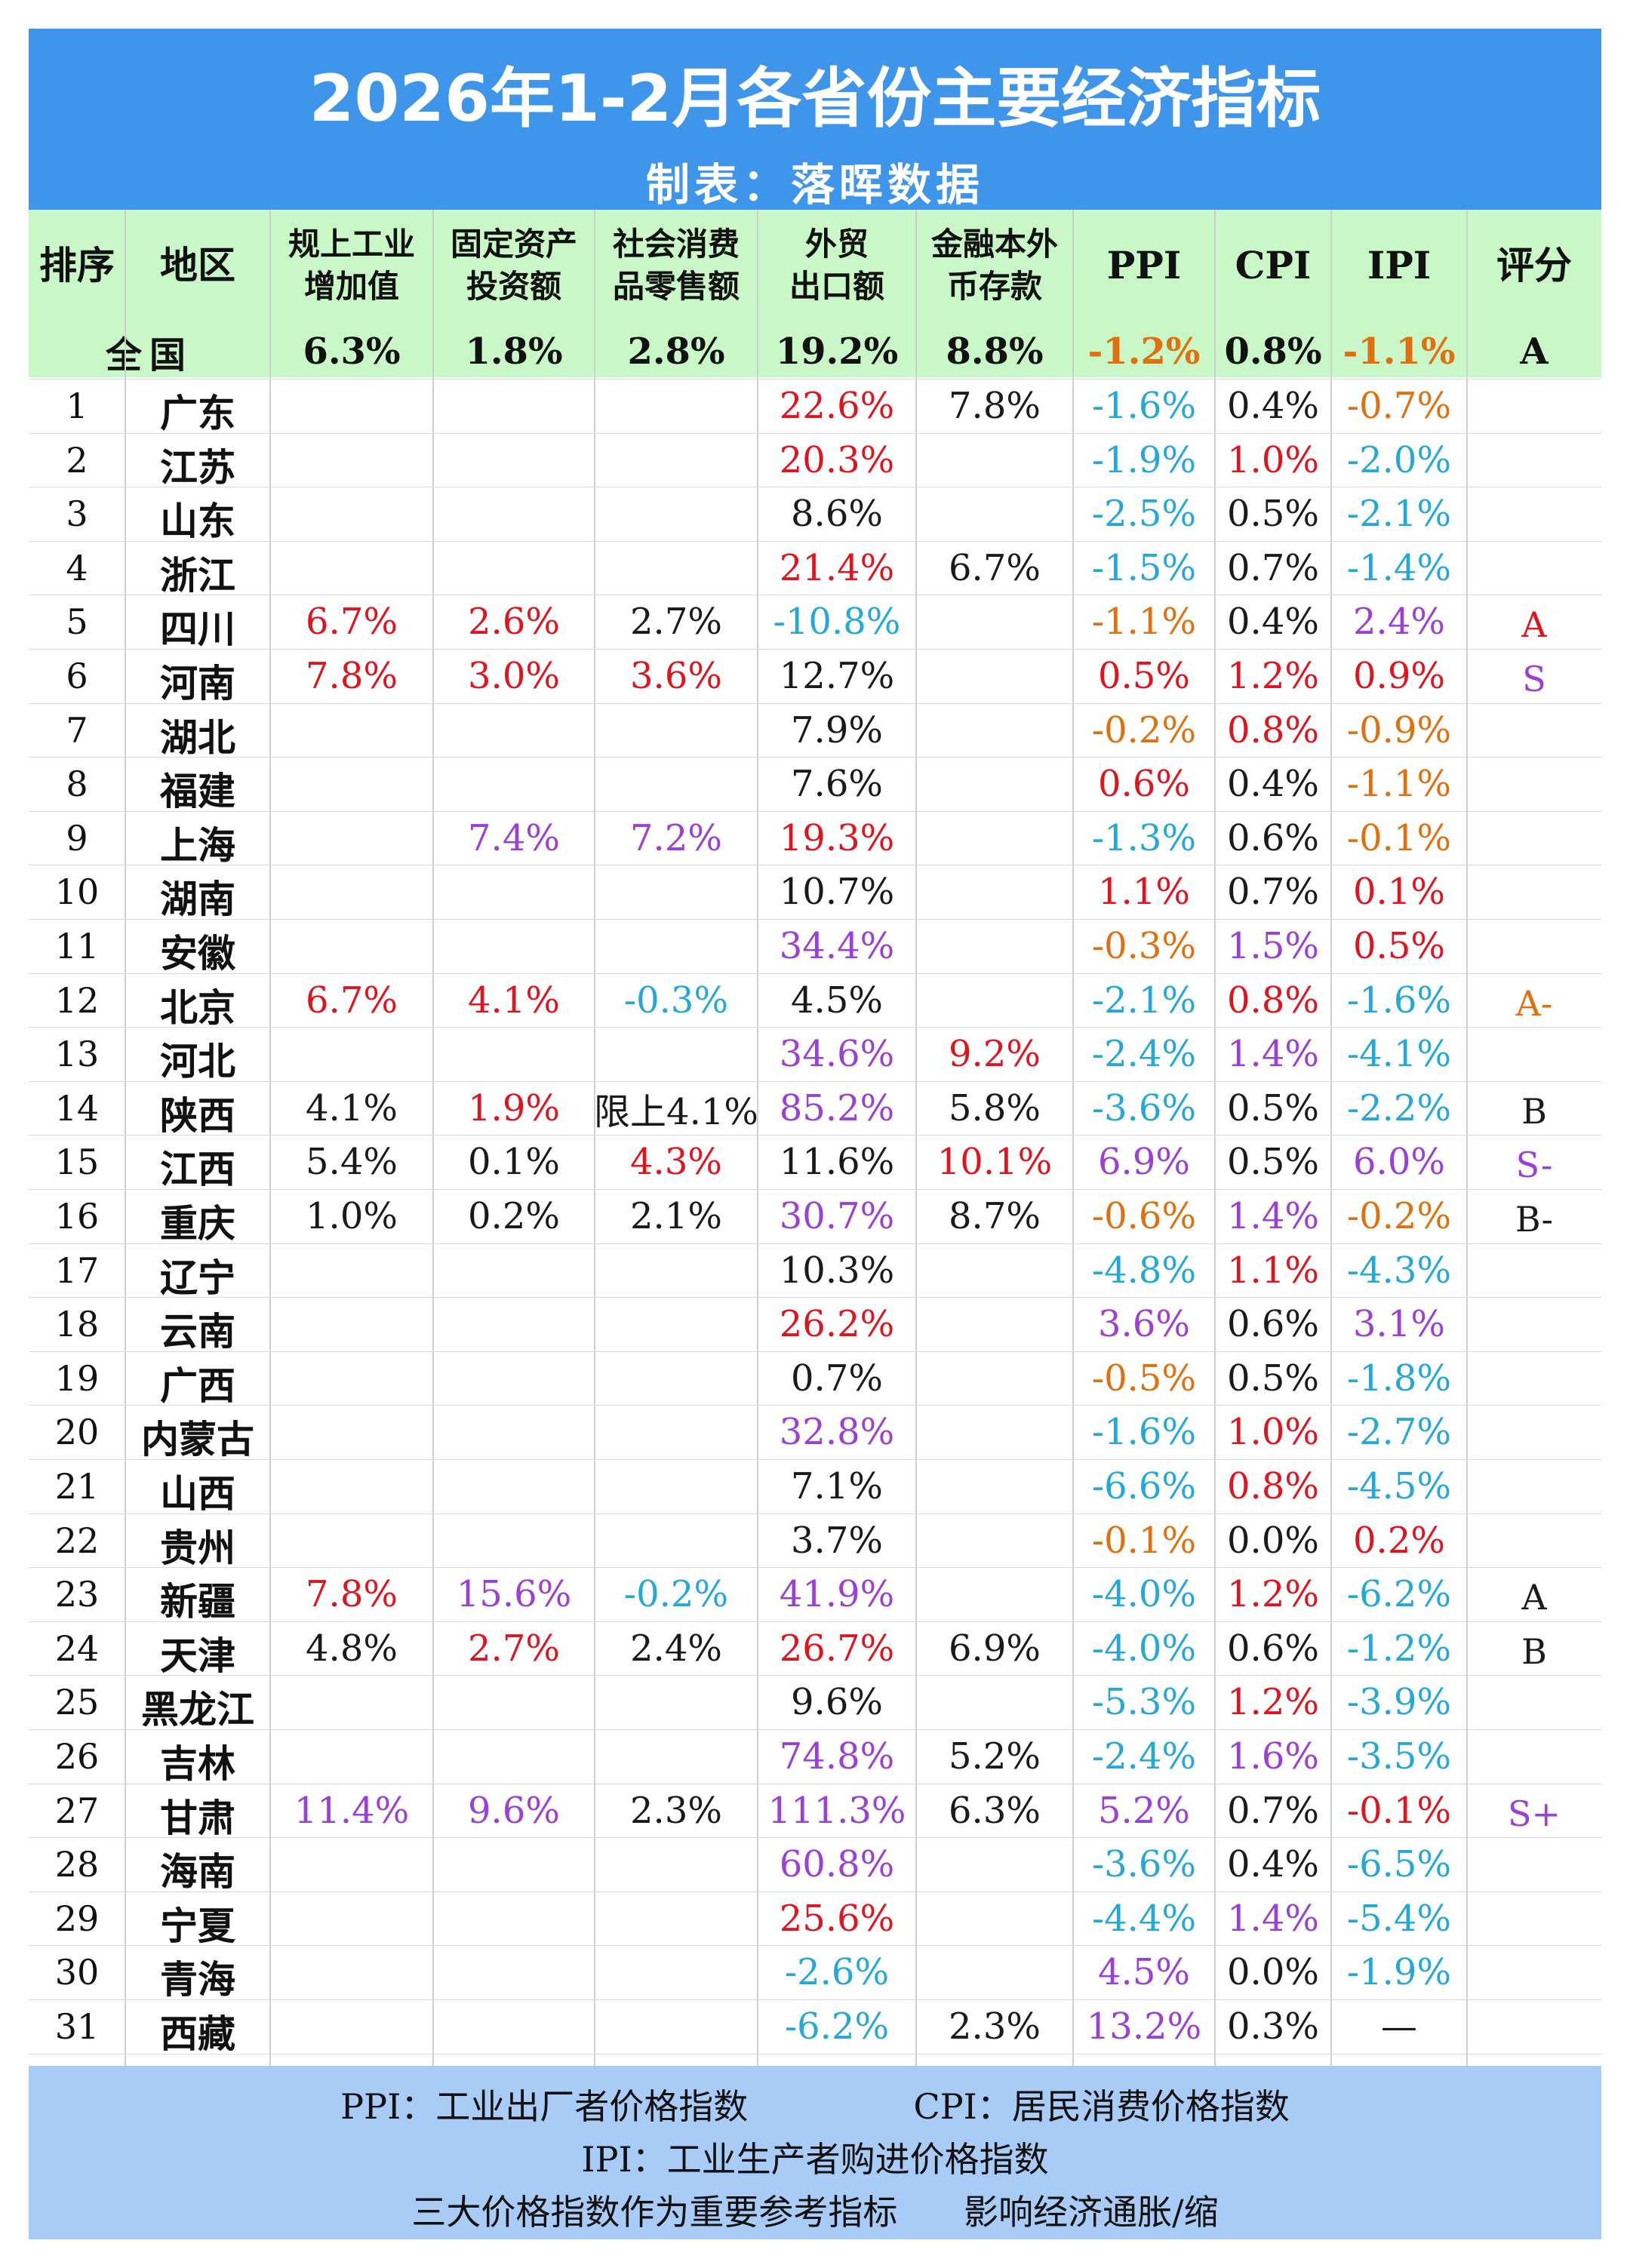 This screenshot has width=1630, height=2268. I want to click on cpi-cell: 0.7%, so click(1273, 568).